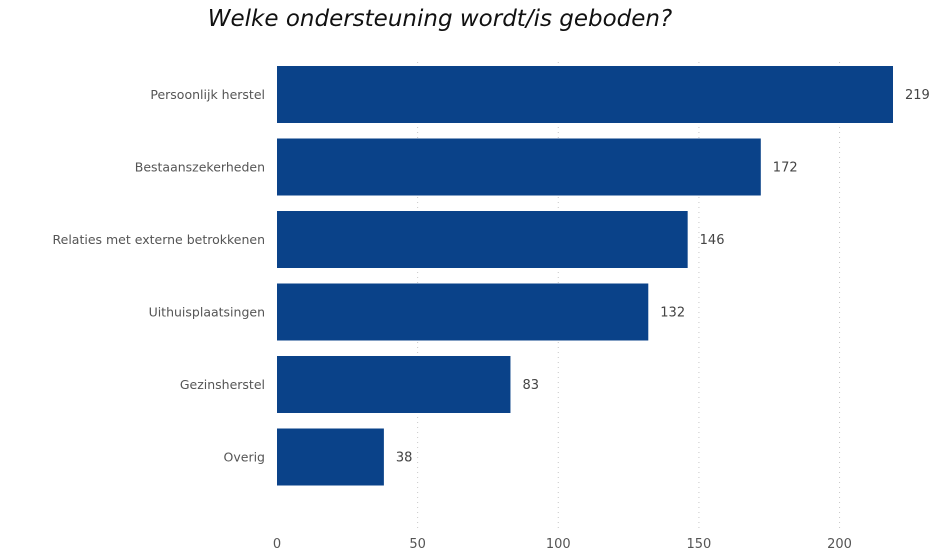  I want to click on x-tick-label: 50, so click(417, 543).